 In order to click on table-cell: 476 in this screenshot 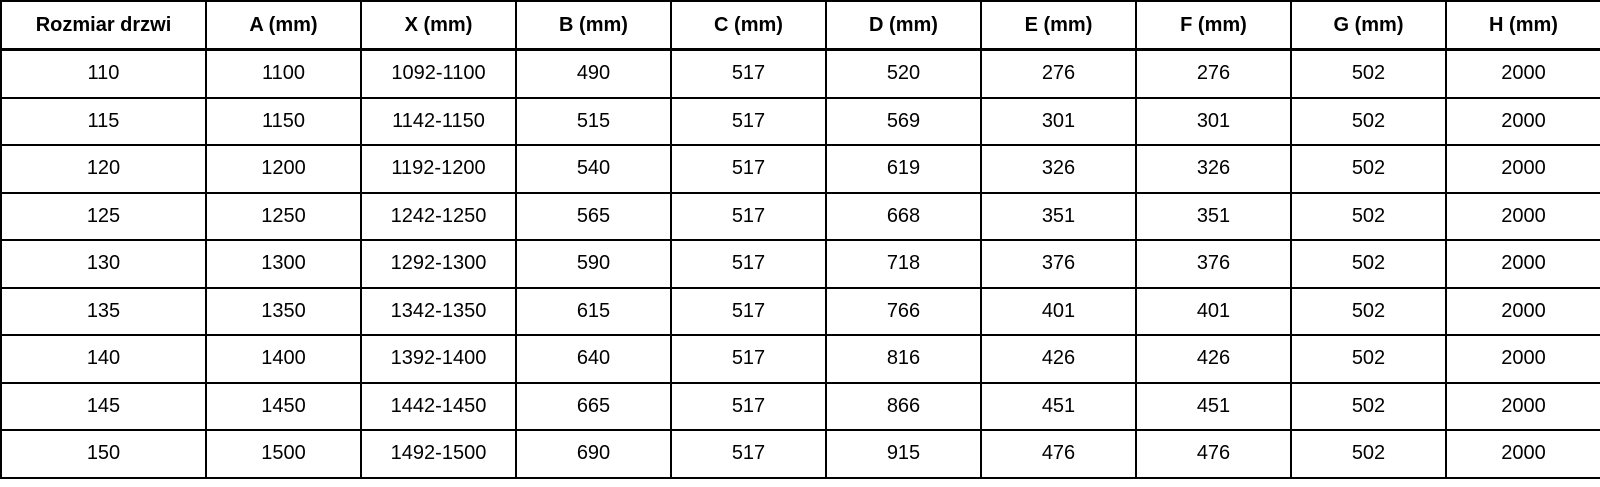, I will do `click(1058, 454)`.